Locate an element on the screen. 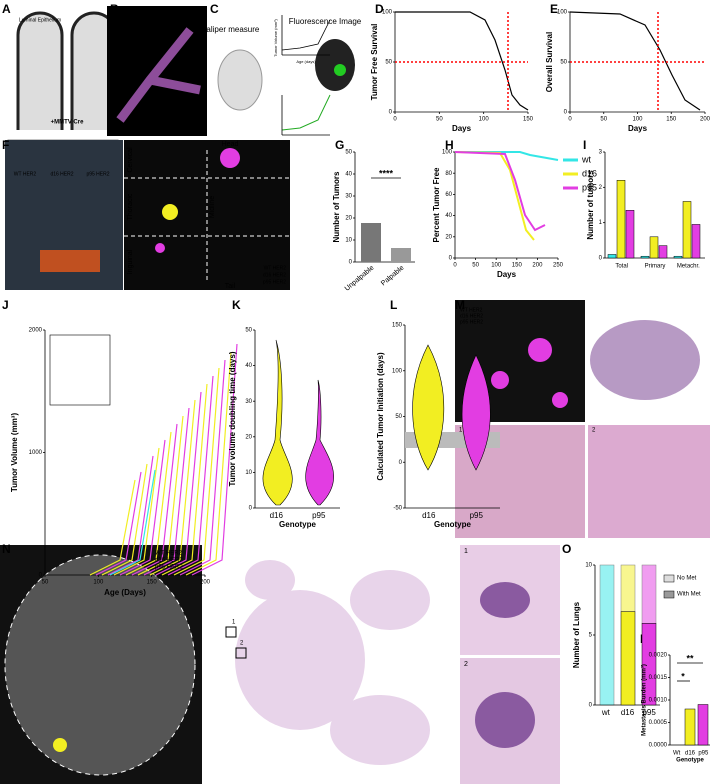 The width and height of the screenshot is (715, 784). y-axis-label: Calculated Tumor Initiation (days) is located at coordinates (380, 416).